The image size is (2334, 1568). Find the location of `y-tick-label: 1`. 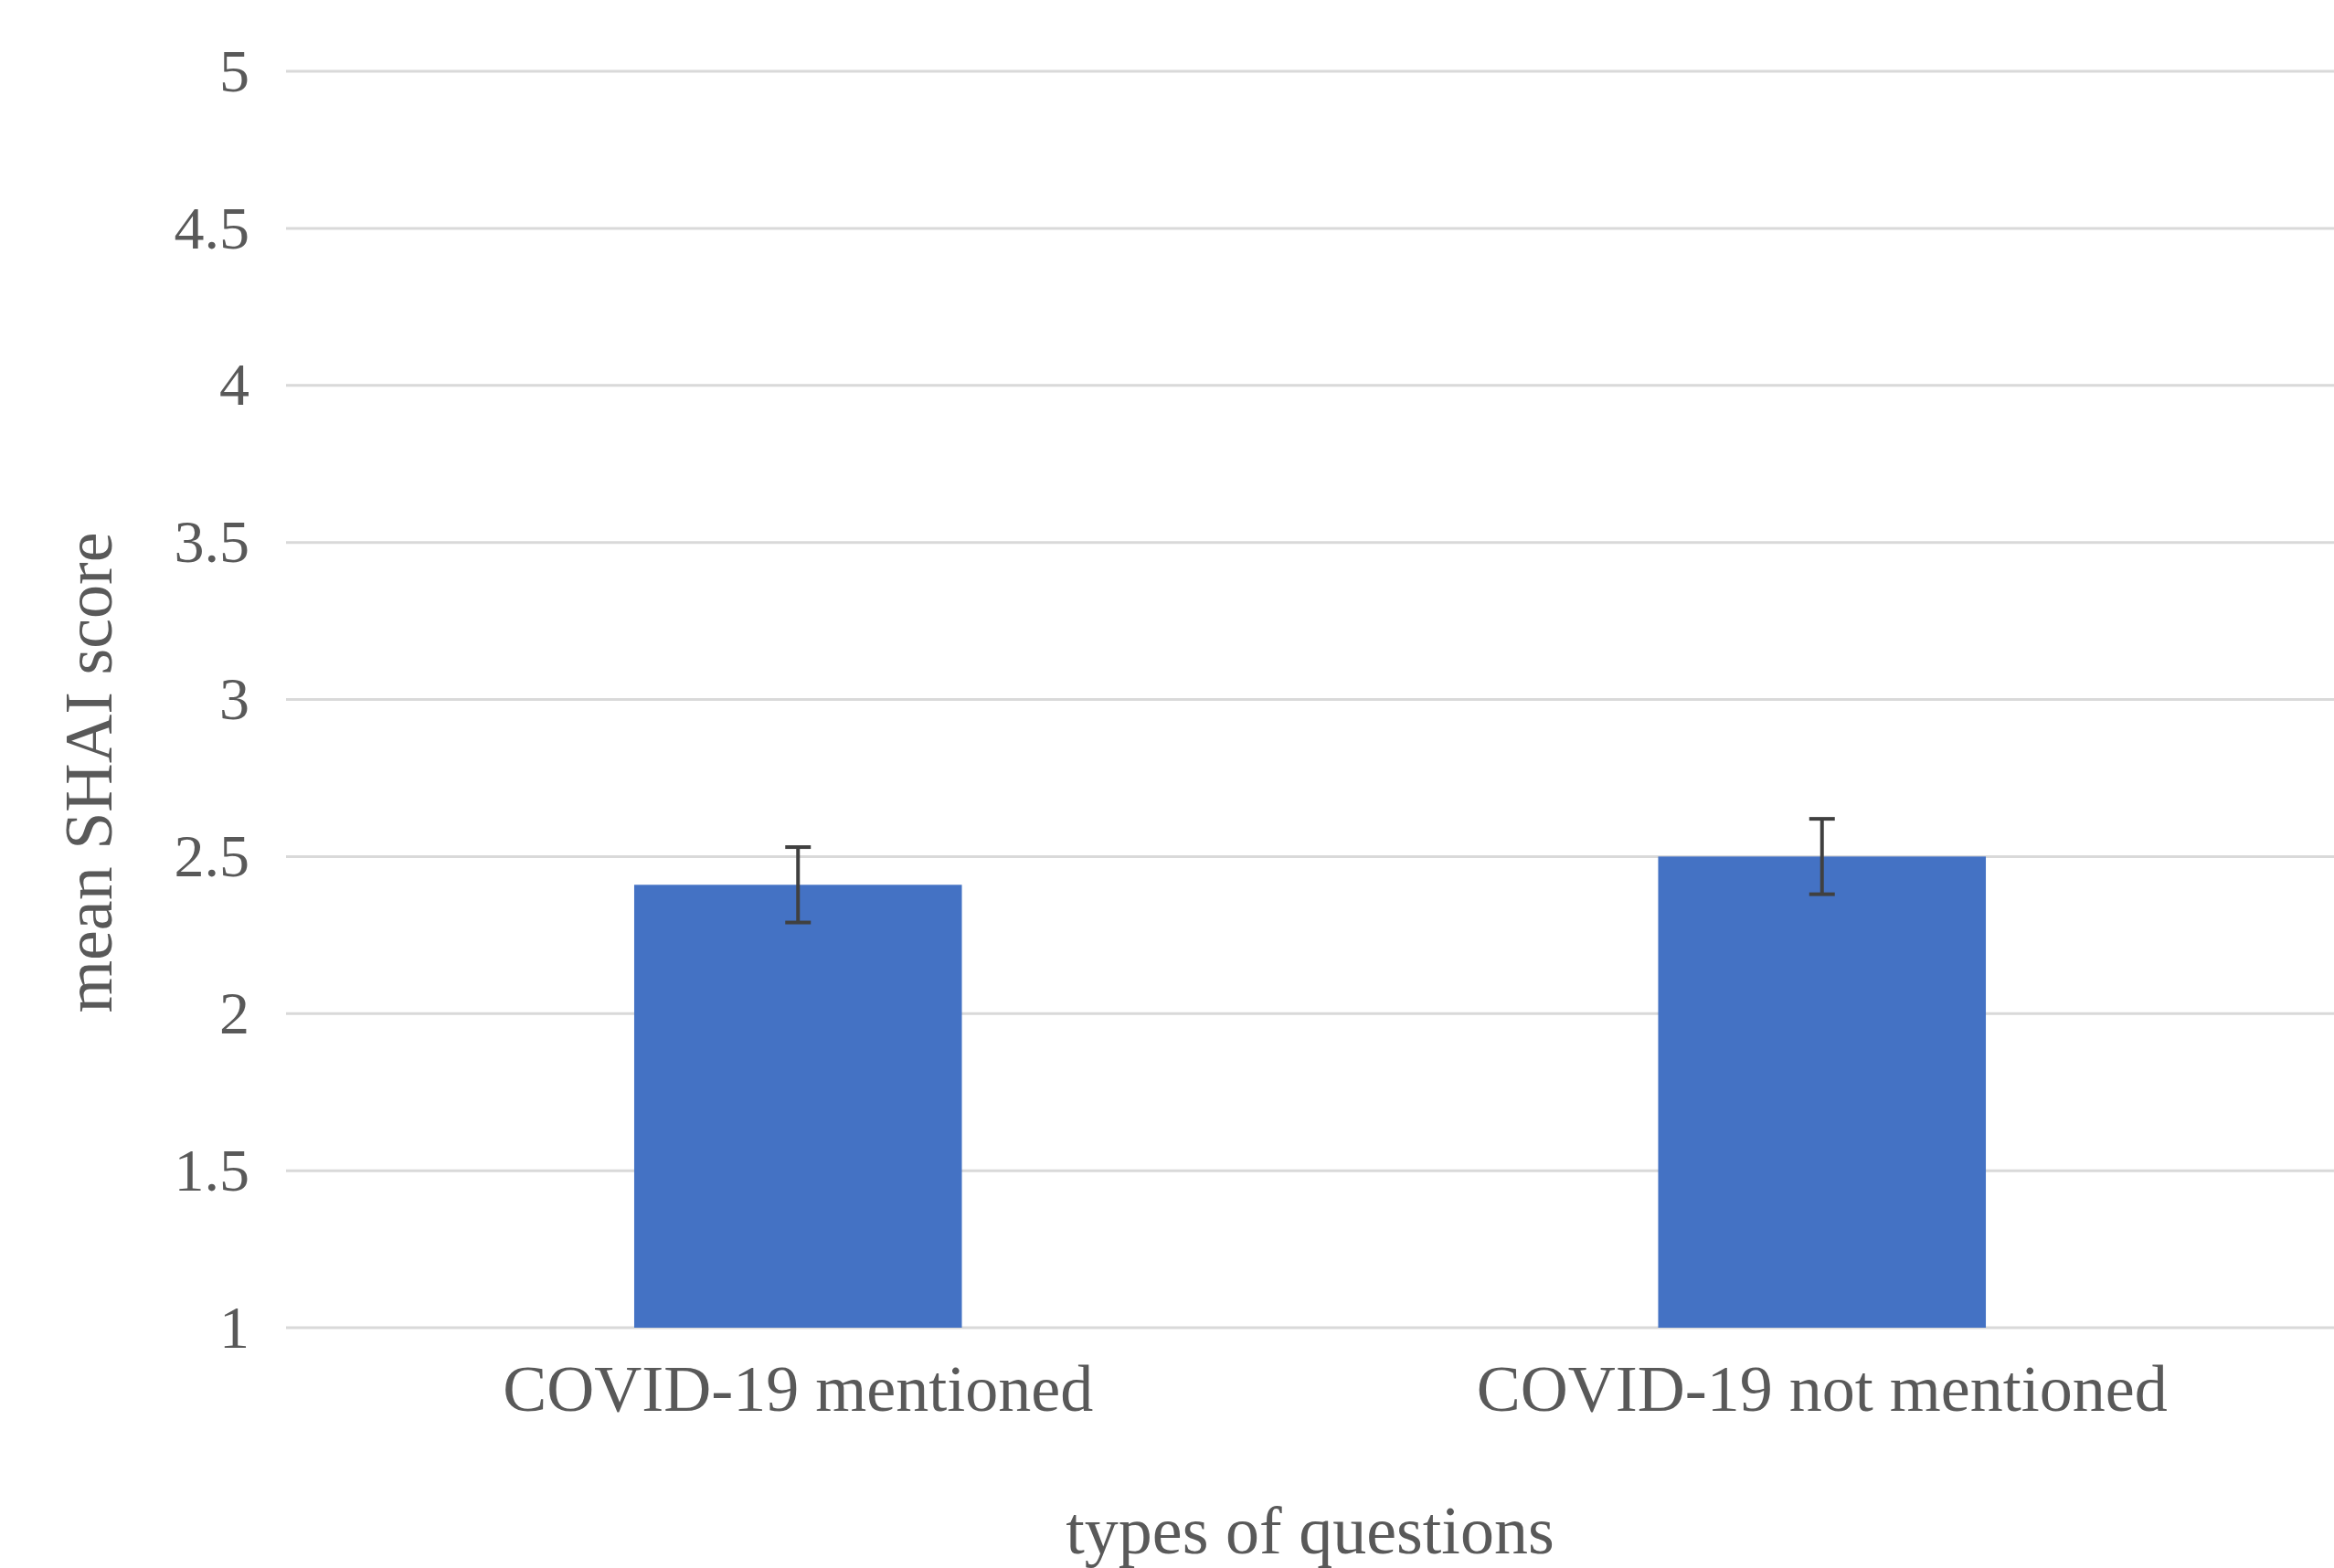

y-tick-label: 1 is located at coordinates (234, 1327).